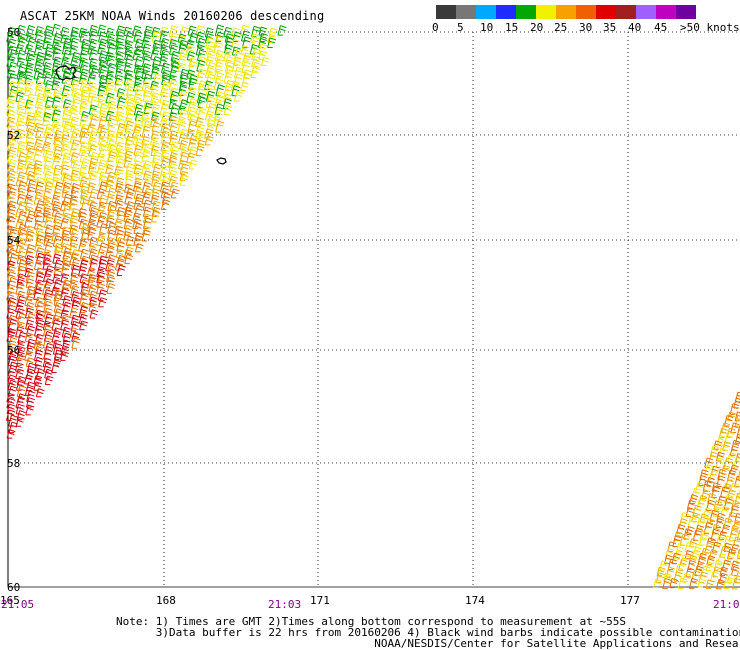  What do you see at coordinates (475, 600) in the screenshot?
I see `longitude-label: 174` at bounding box center [475, 600].